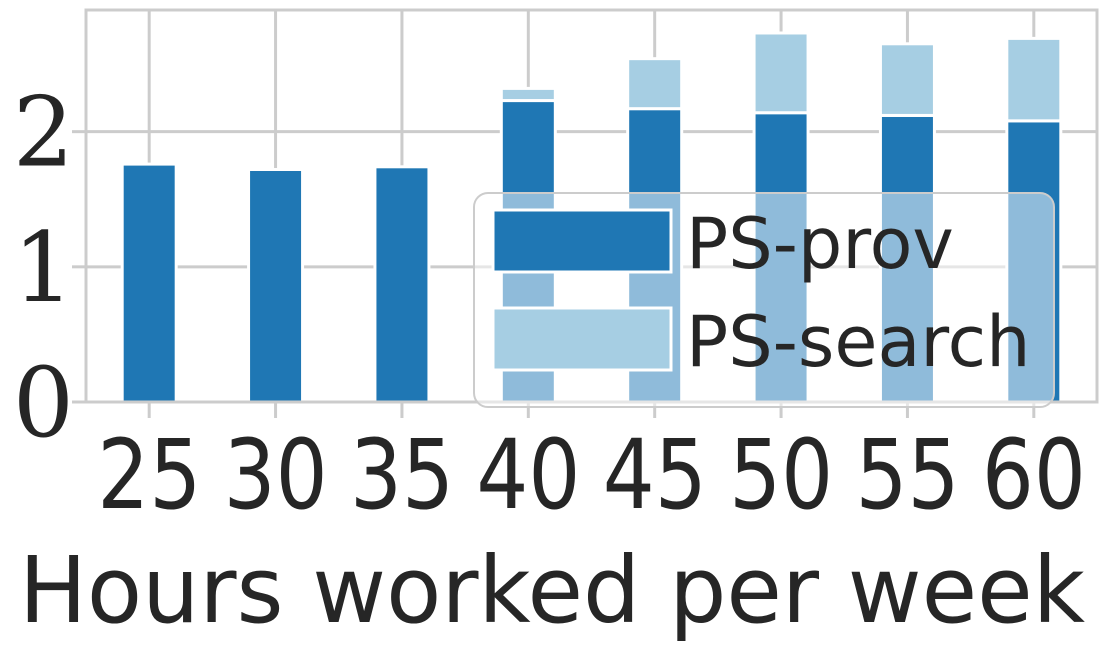  I want to click on x-tick-label: 25, so click(149, 475).